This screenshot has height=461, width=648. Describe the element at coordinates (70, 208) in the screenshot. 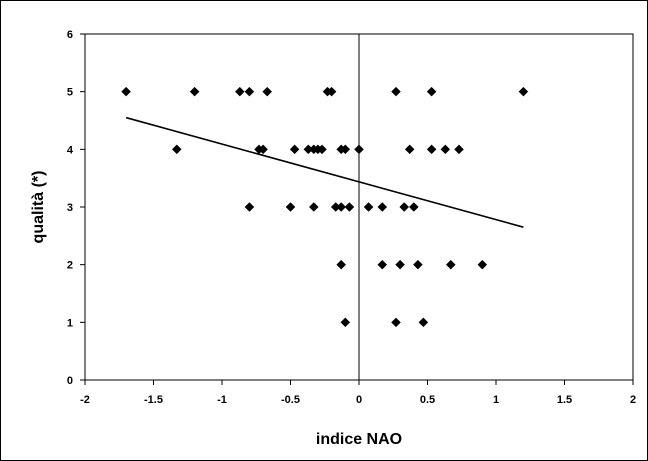

I see `y-tick-label: 3` at that location.